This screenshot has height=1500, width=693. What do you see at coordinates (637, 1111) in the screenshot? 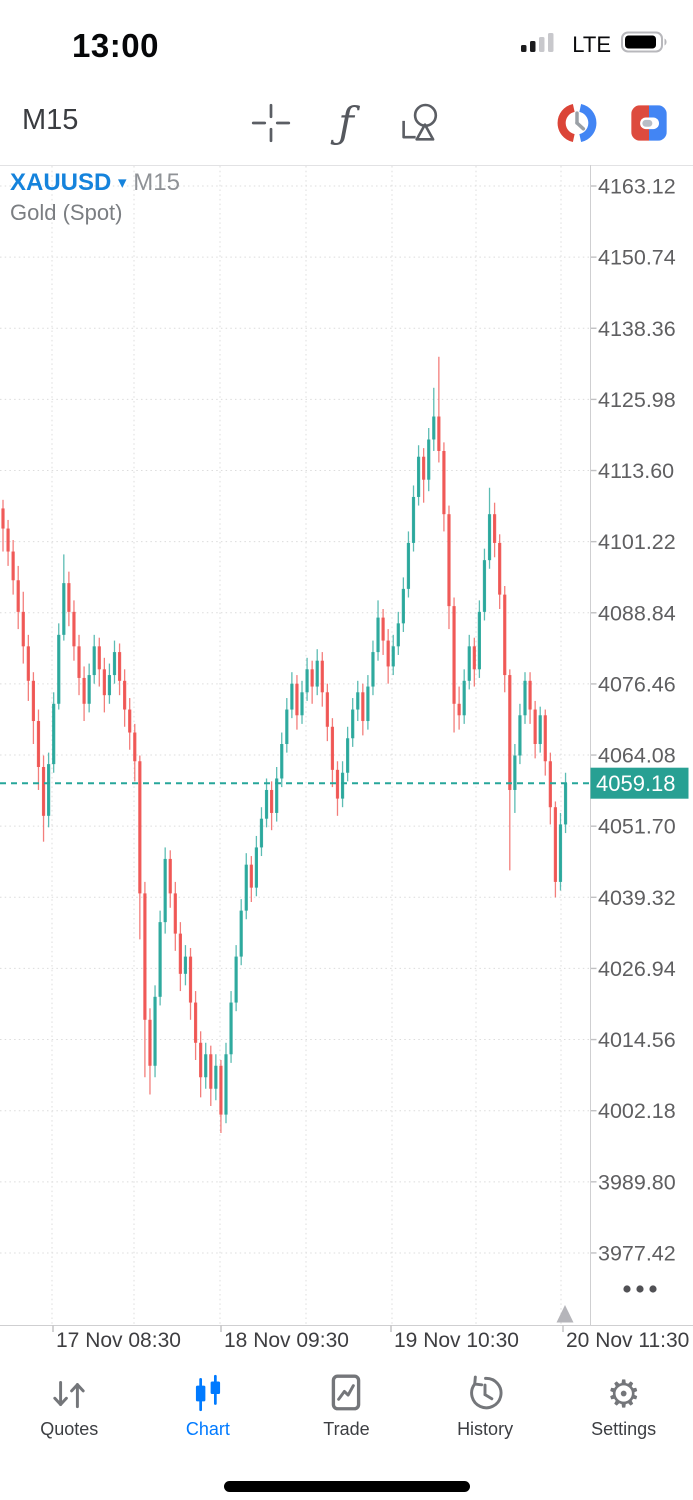
I see `y-axis-label: 4002.18` at bounding box center [637, 1111].